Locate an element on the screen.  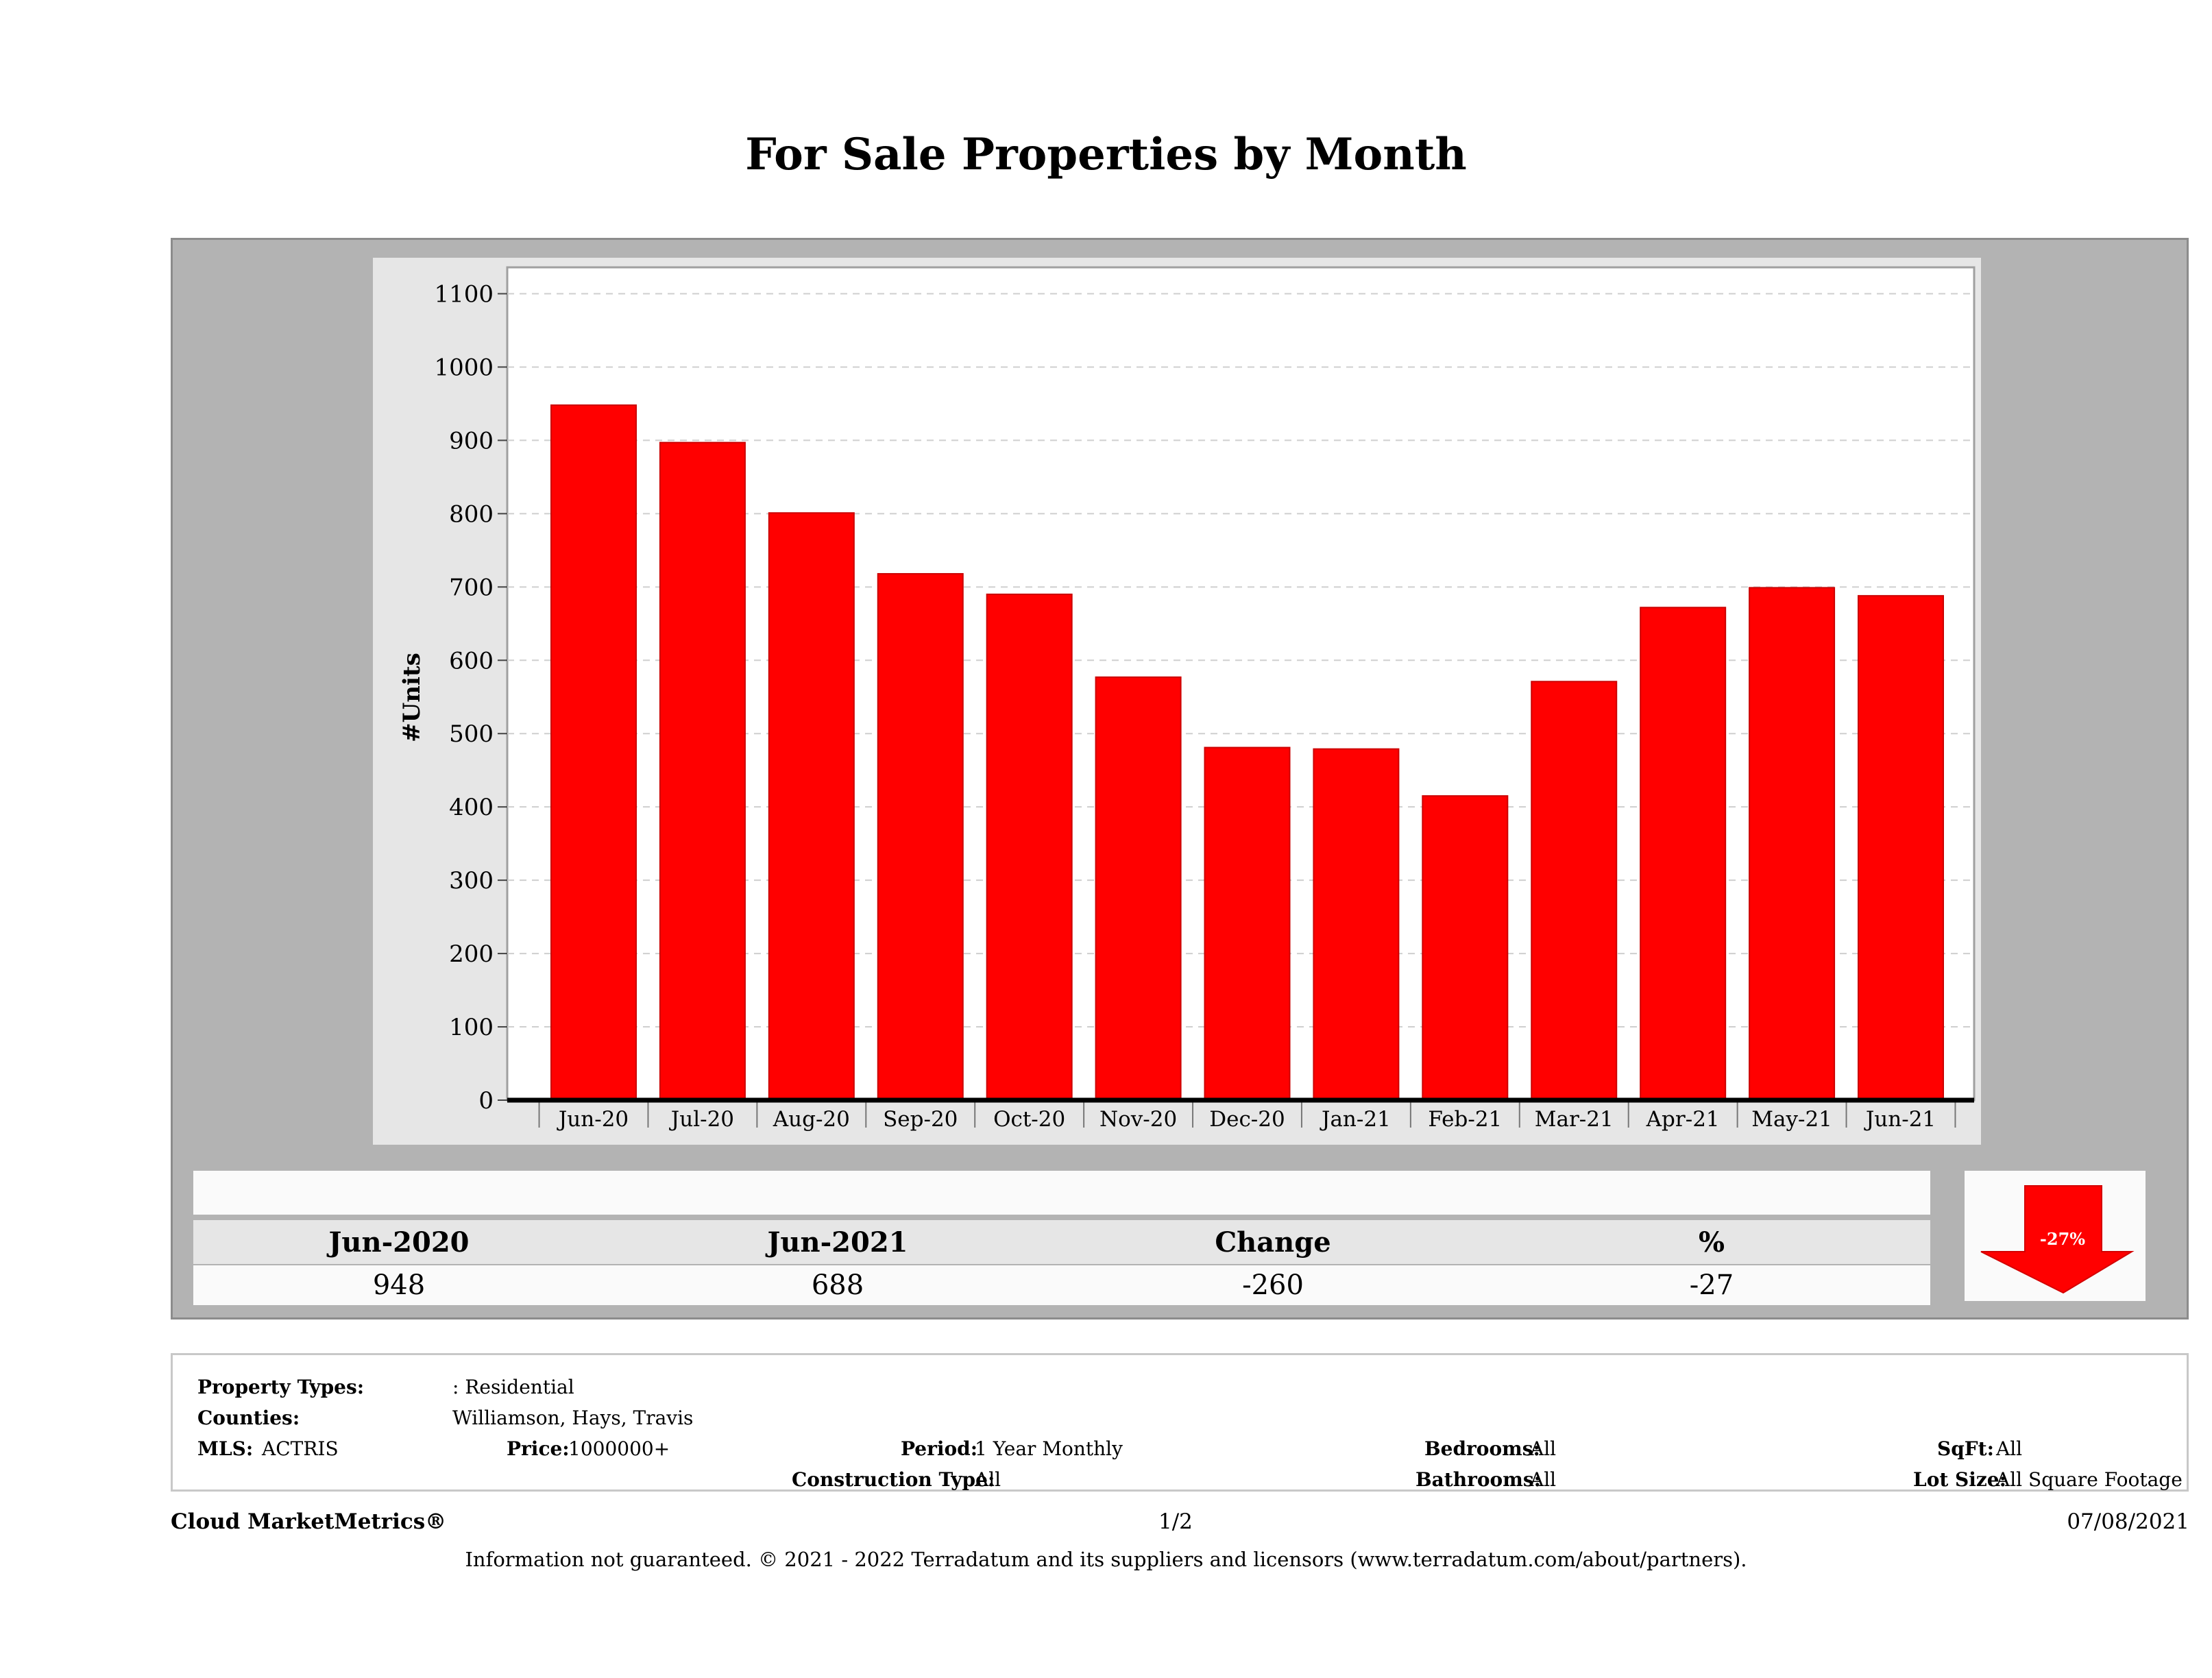
y-tick-label: 1100 is located at coordinates (464, 294).